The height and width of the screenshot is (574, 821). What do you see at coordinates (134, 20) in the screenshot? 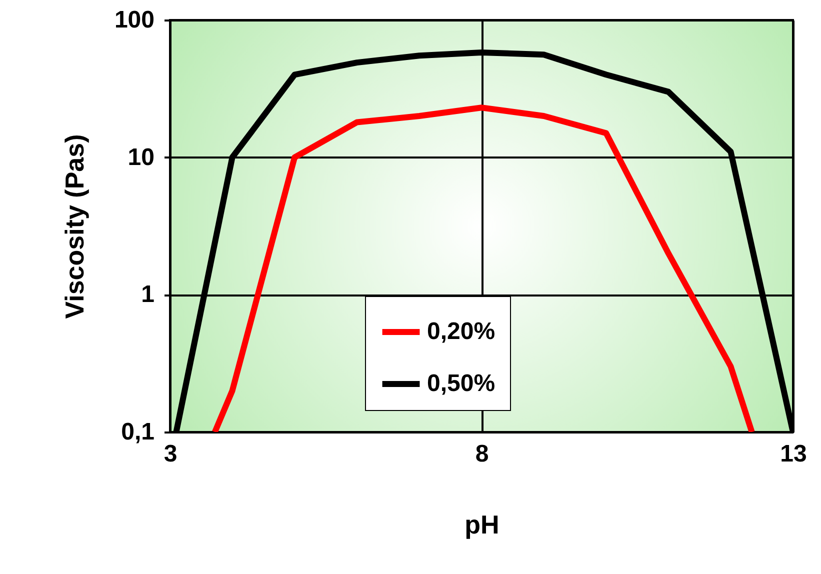
I see `y-tick-label: 100` at bounding box center [134, 20].